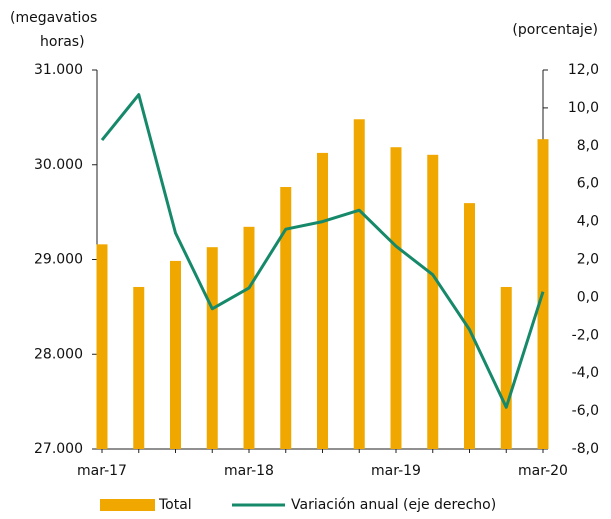 This screenshot has height=519, width=611. What do you see at coordinates (588, 297) in the screenshot?
I see `y2-tick-label: 0,0` at bounding box center [588, 297].